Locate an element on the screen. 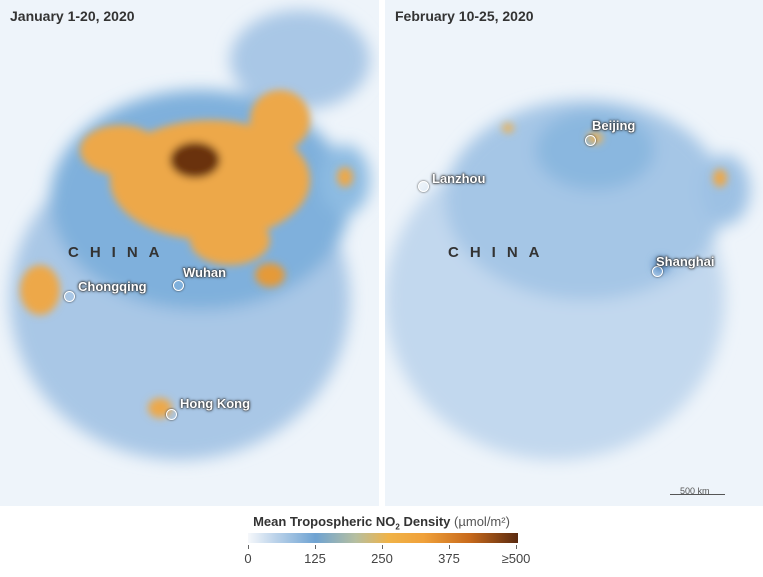 The image size is (763, 577). city-label-lanzhou: Lanzhou is located at coordinates (459, 178).